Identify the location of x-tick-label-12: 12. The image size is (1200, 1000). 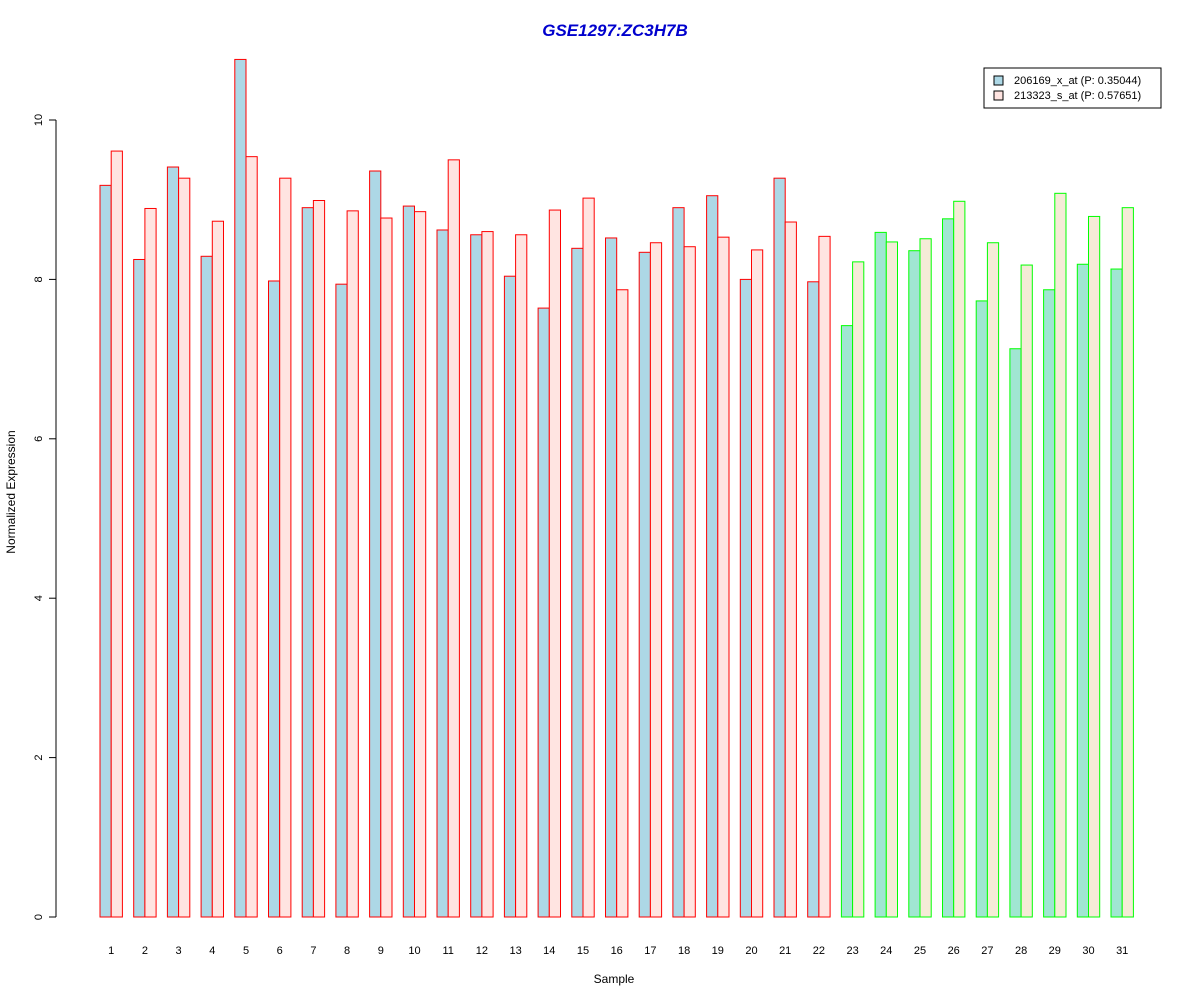
(482, 951).